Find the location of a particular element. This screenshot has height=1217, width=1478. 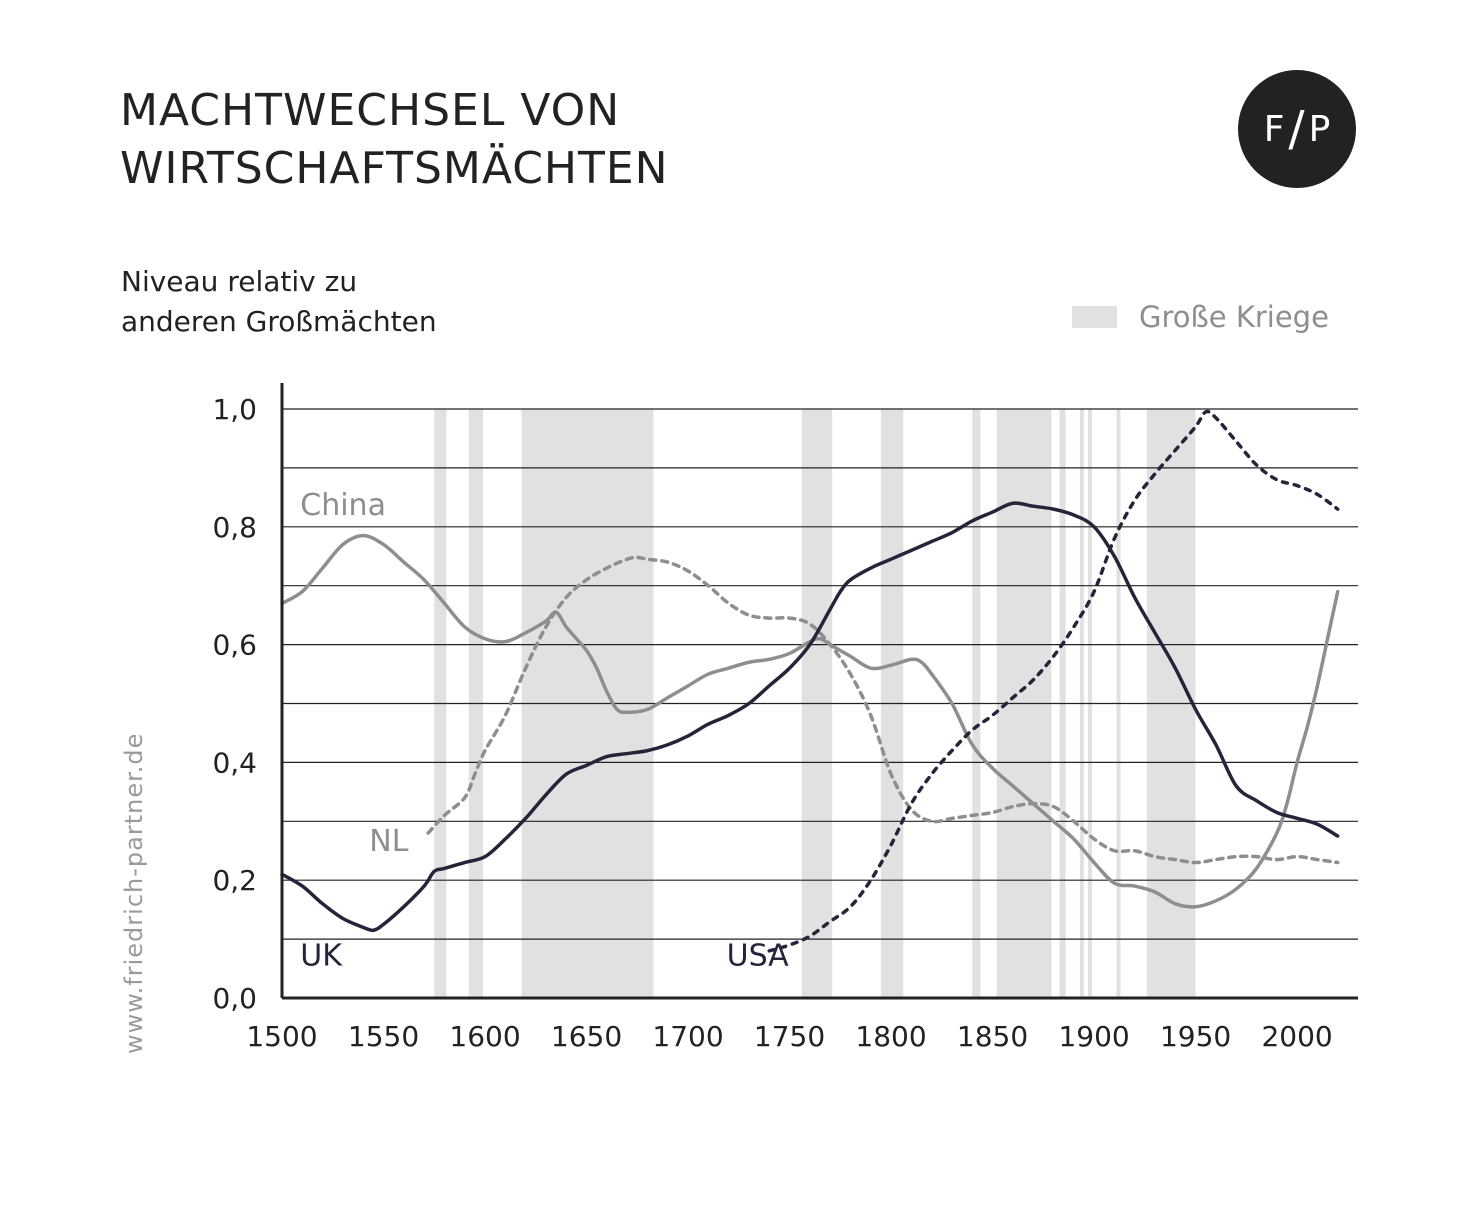

y-axis-description-line-2: anderen Großmächten is located at coordinates (279, 321).